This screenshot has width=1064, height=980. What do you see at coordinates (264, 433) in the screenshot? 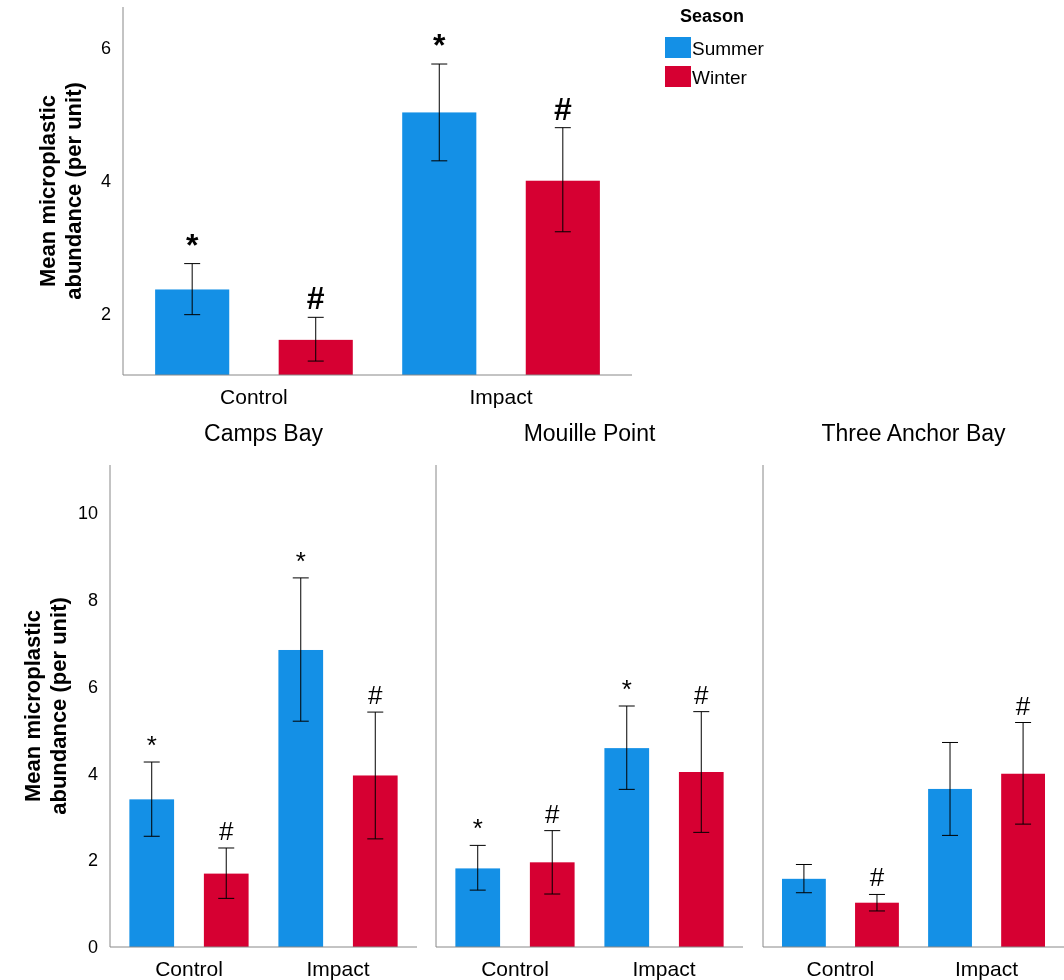
I see `chart-title: Camps Bay` at bounding box center [264, 433].